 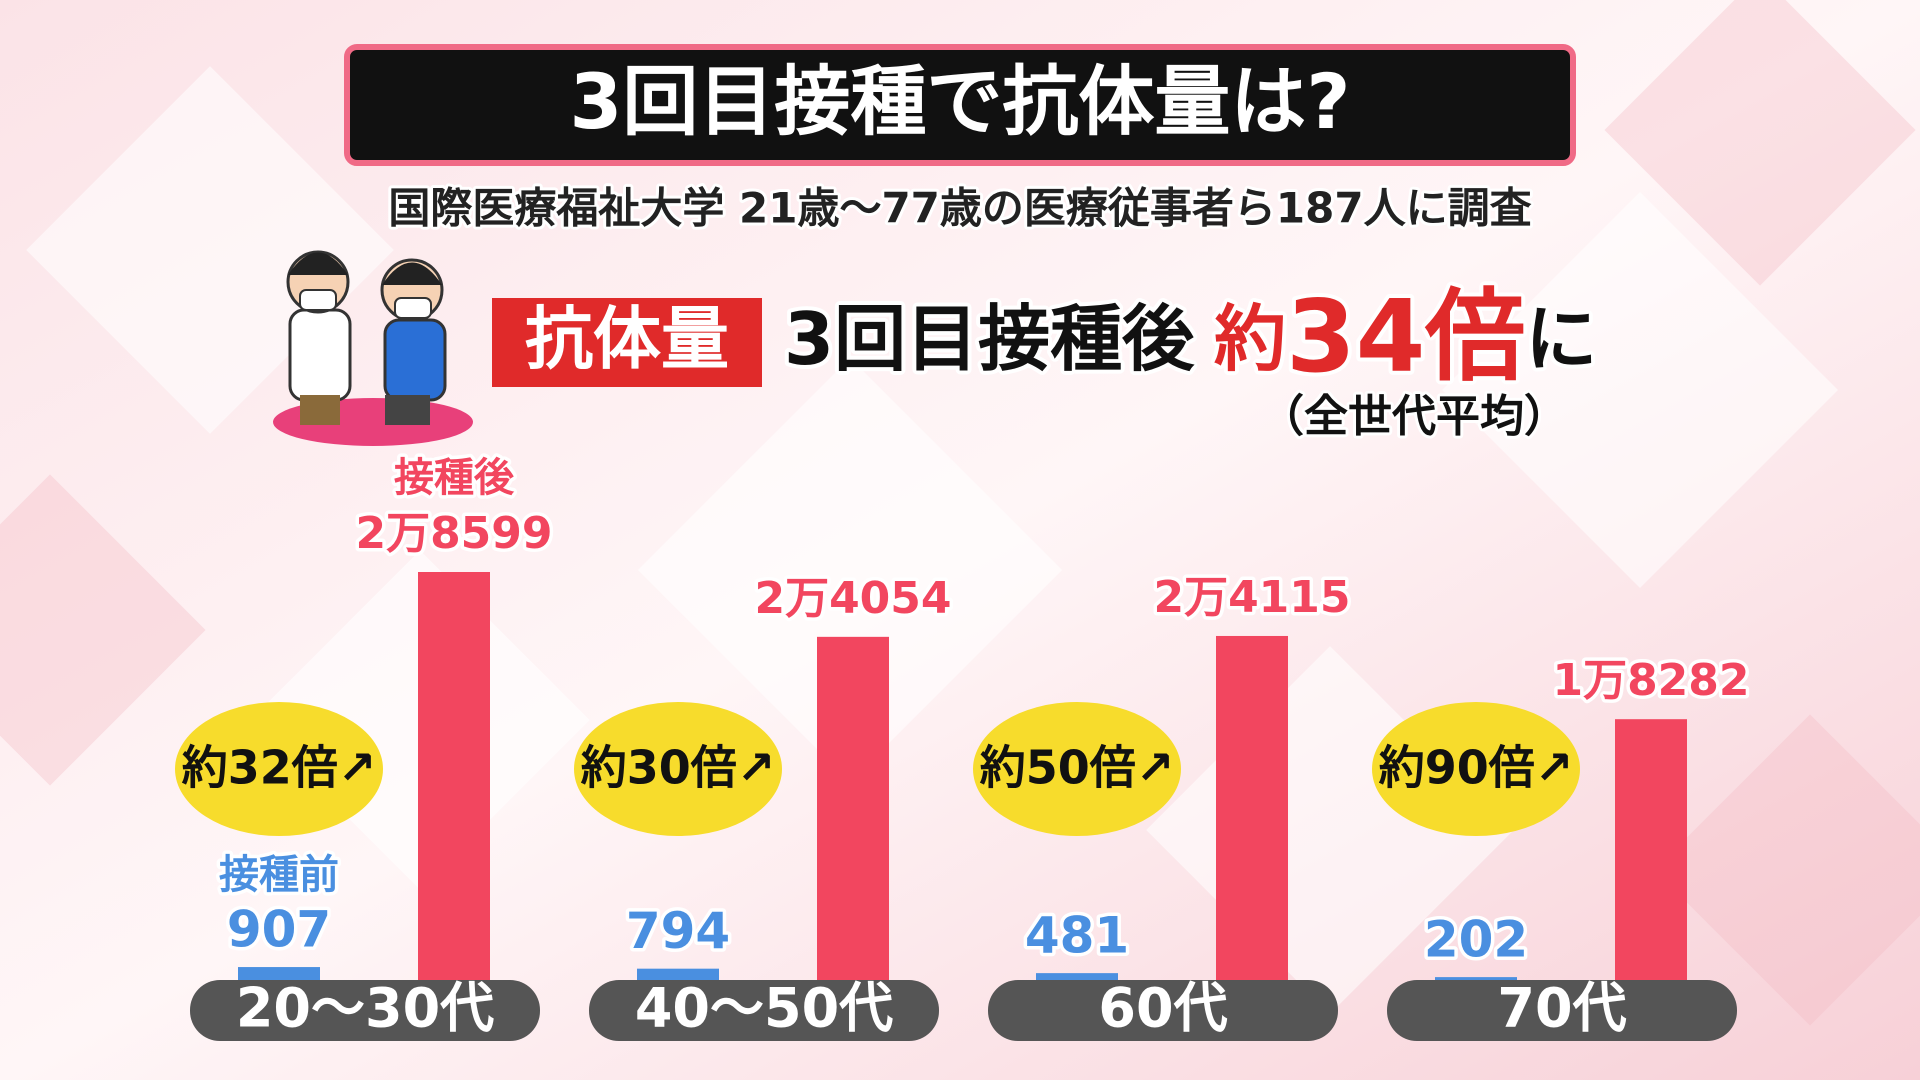 I want to click on headline: 3回目接種後 約34倍に, so click(x=1190, y=336).